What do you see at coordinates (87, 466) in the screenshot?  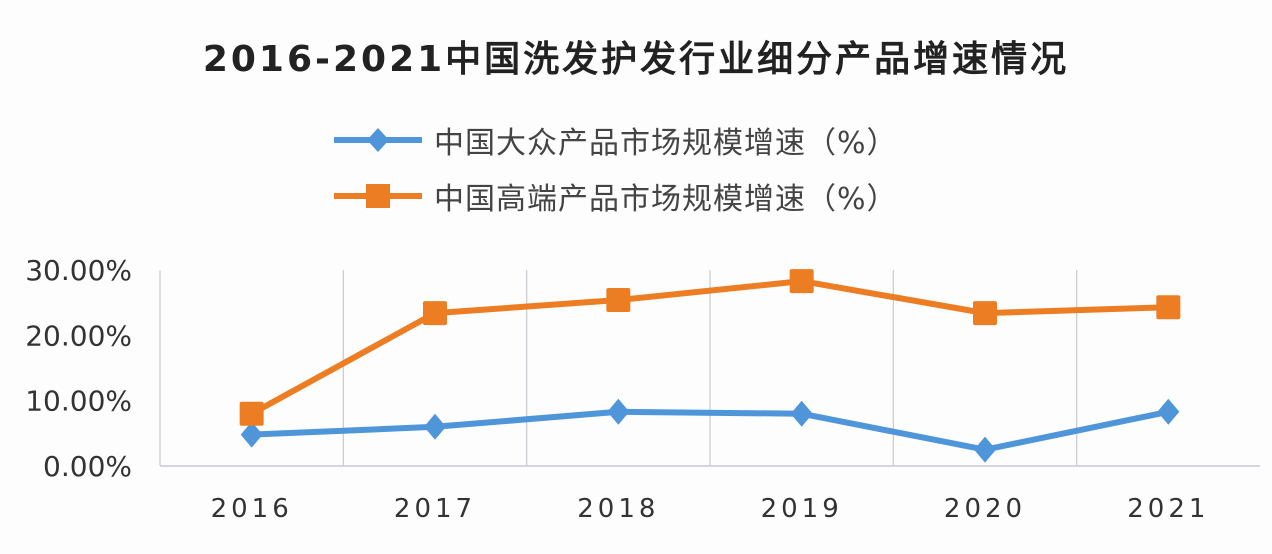 I see `y-tick-label: 0.00%` at bounding box center [87, 466].